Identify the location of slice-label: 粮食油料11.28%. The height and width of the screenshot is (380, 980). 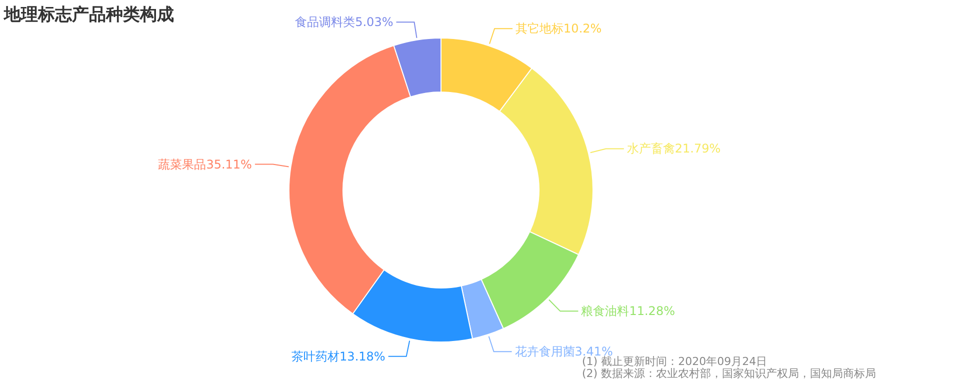
(628, 311).